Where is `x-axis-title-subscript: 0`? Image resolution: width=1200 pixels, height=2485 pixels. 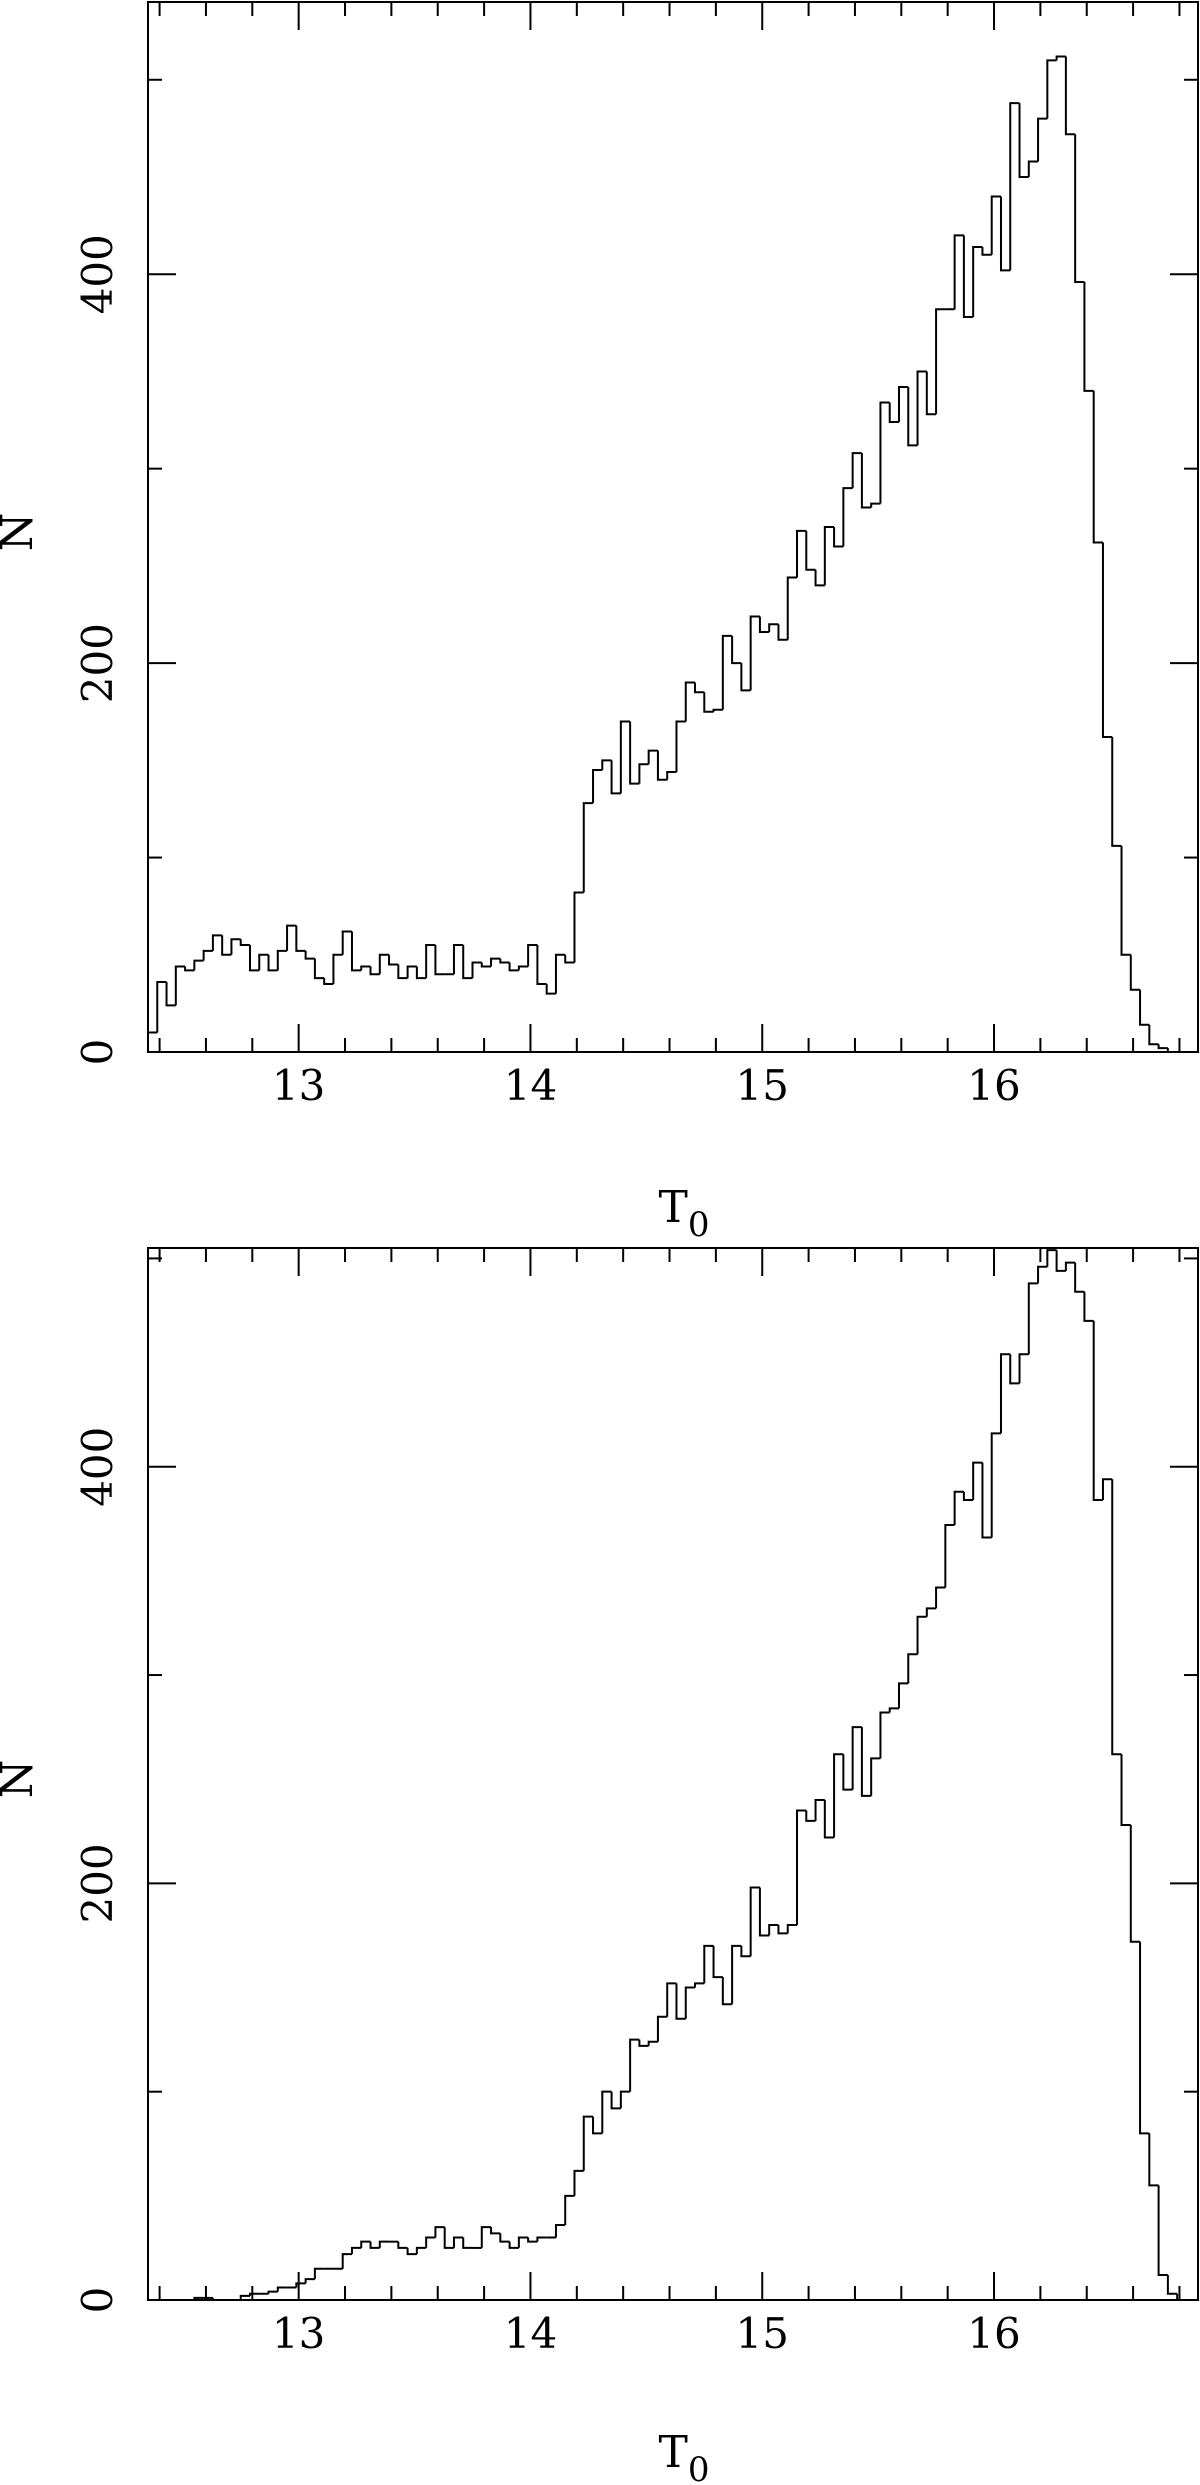 x-axis-title-subscript: 0 is located at coordinates (699, 1225).